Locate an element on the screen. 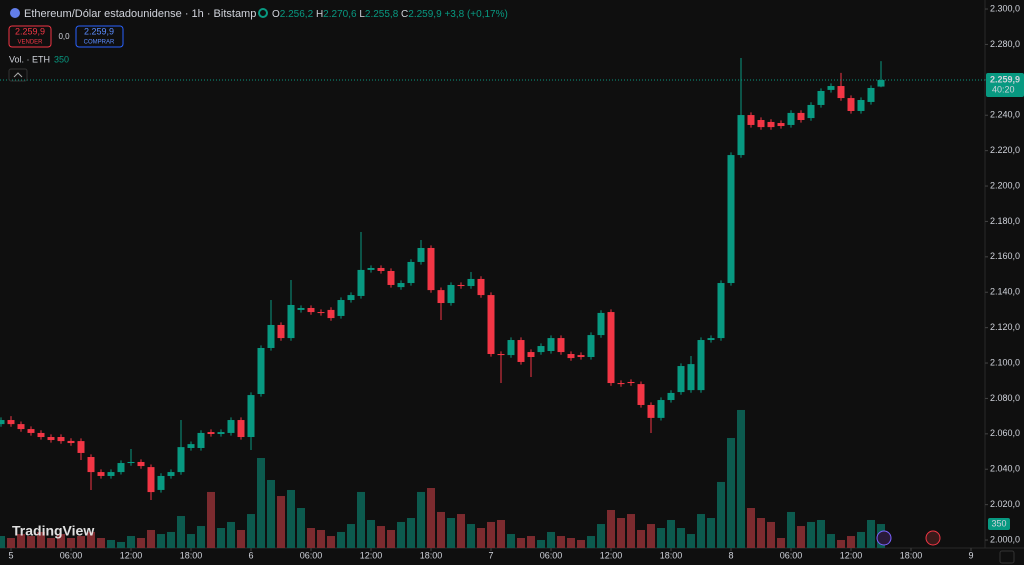 The width and height of the screenshot is (1024, 565). sell-button is located at coordinates (30, 36).